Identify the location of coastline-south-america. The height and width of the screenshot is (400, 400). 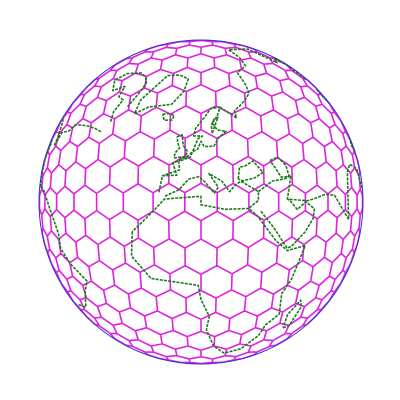
(64, 247).